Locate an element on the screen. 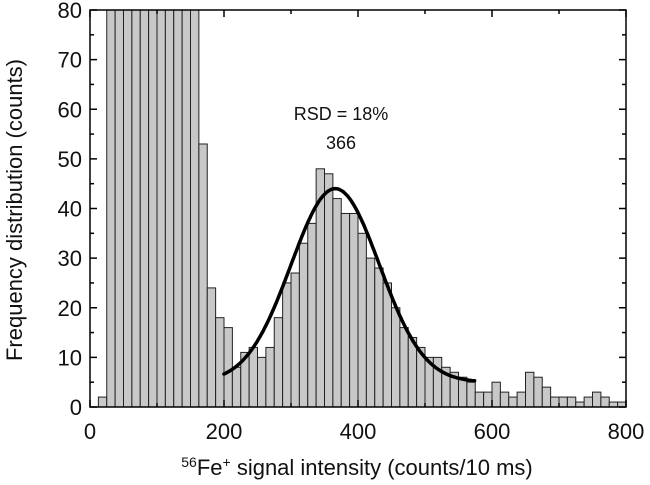 This screenshot has height=485, width=650. x-axis-title: 56Fe+ signal intensity (counts/10 ms) is located at coordinates (356, 467).